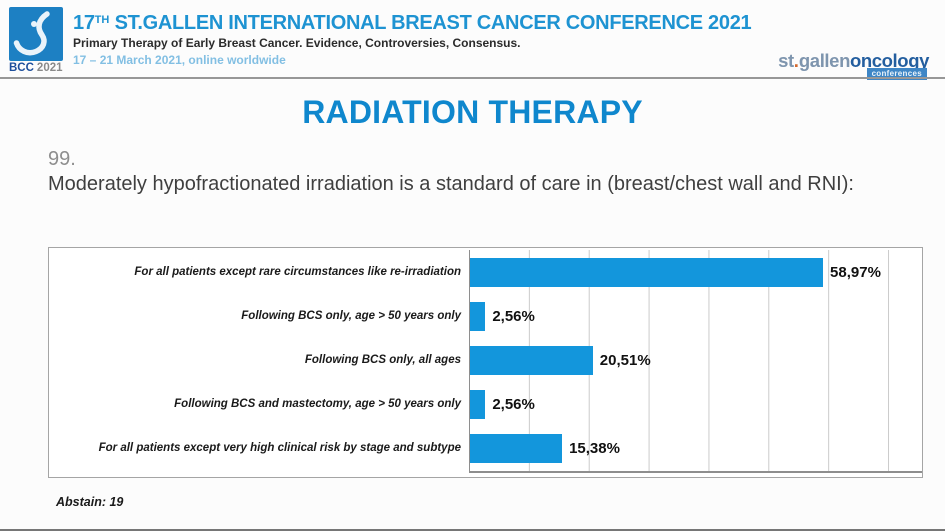 The width and height of the screenshot is (945, 531). Describe the element at coordinates (889, 60) in the screenshot. I see `org-logo-oncology: oncology` at that location.